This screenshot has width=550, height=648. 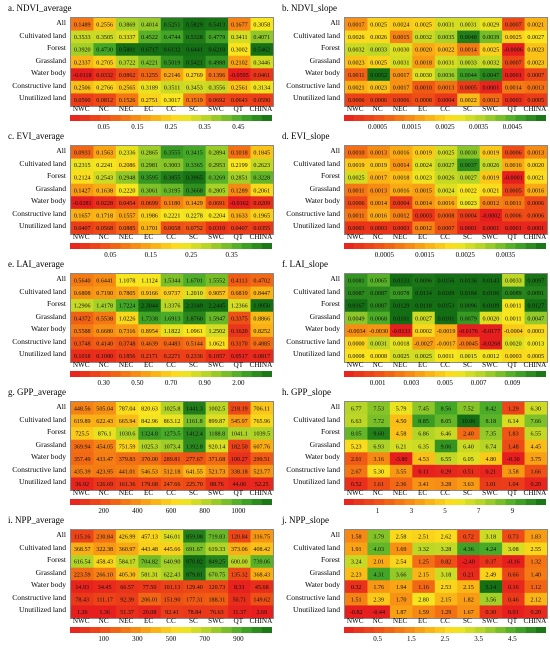 What do you see at coordinates (172, 76) in the screenshot?
I see `cell-value: 0.2146` at bounding box center [172, 76].